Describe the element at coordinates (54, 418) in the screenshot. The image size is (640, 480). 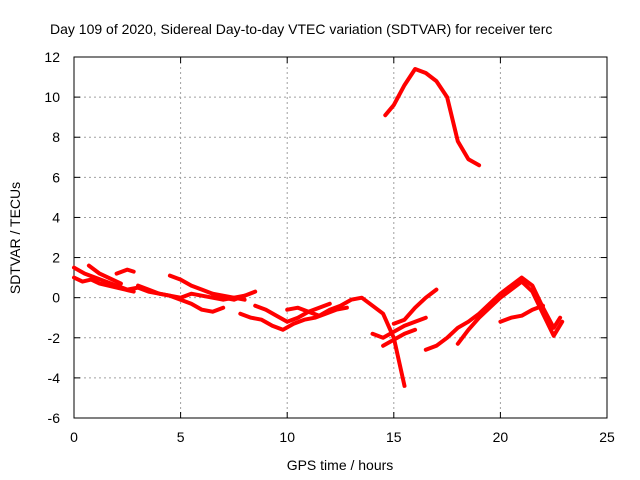
I see `y-tick-label: -6` at that location.